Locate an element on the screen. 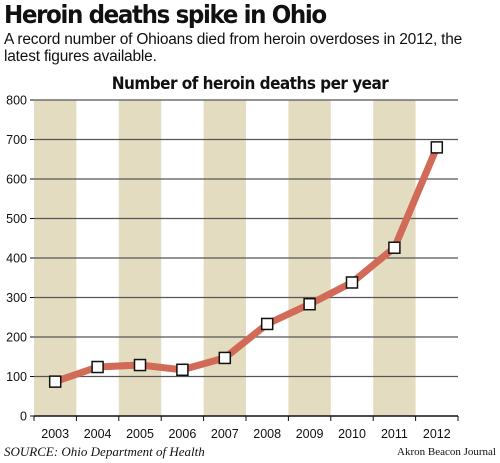 This screenshot has width=500, height=463. data-point-2007 is located at coordinates (225, 358).